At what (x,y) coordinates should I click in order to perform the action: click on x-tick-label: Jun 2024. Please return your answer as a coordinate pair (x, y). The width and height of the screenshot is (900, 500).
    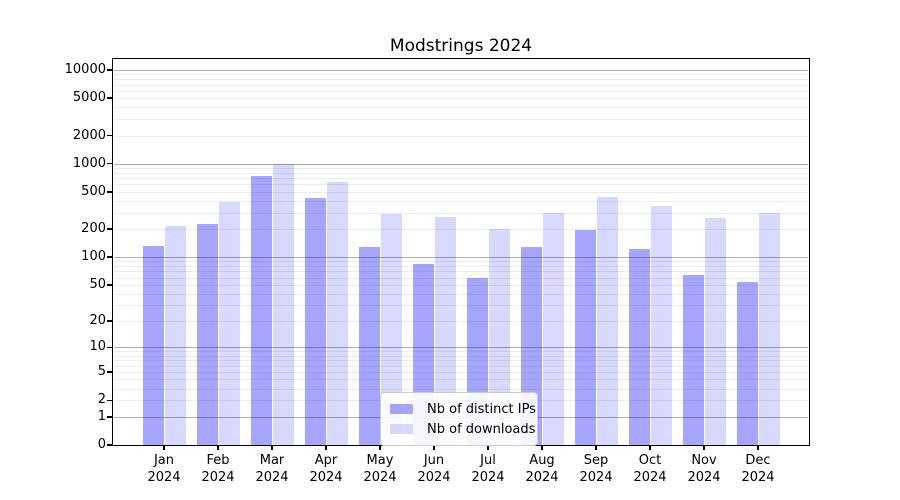
    Looking at the image, I should click on (434, 469).